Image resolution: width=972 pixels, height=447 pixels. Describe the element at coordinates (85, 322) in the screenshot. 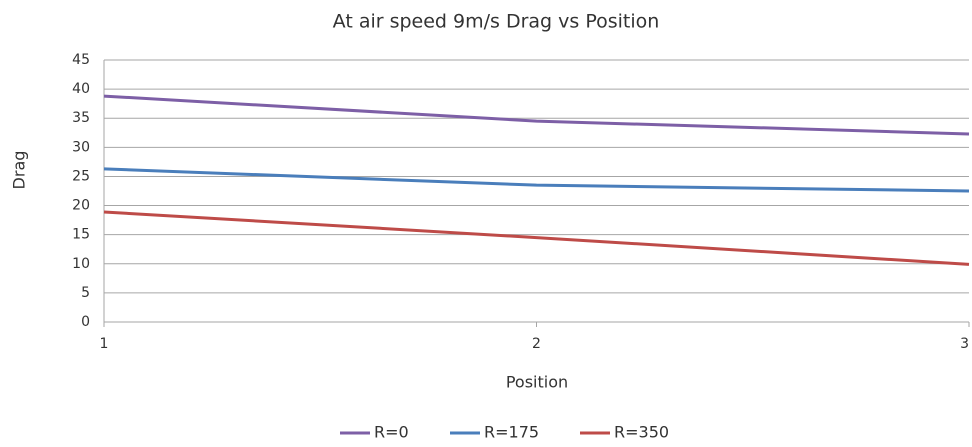

I see `y-tick-label: 0` at that location.